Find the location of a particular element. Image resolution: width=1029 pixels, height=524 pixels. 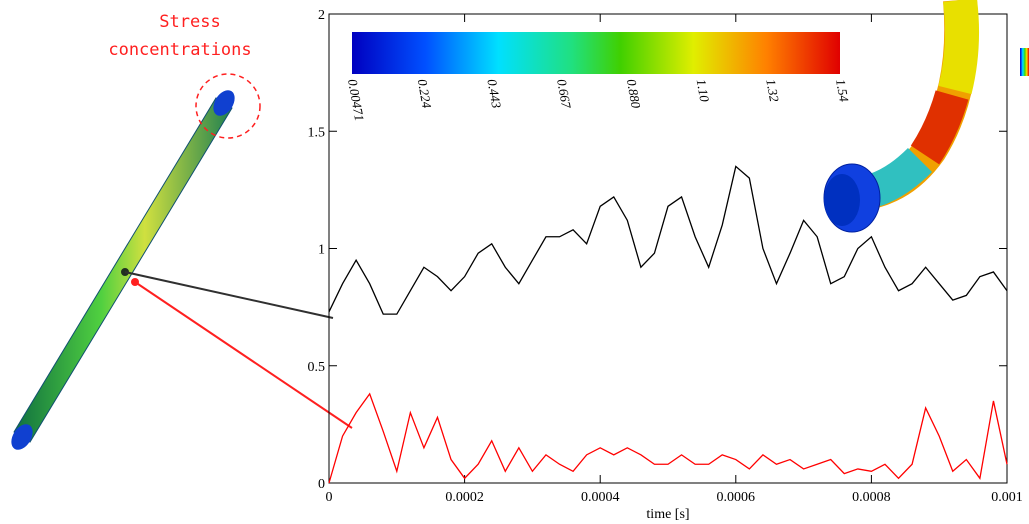

x-tick-label: 0.0006 is located at coordinates (736, 497).